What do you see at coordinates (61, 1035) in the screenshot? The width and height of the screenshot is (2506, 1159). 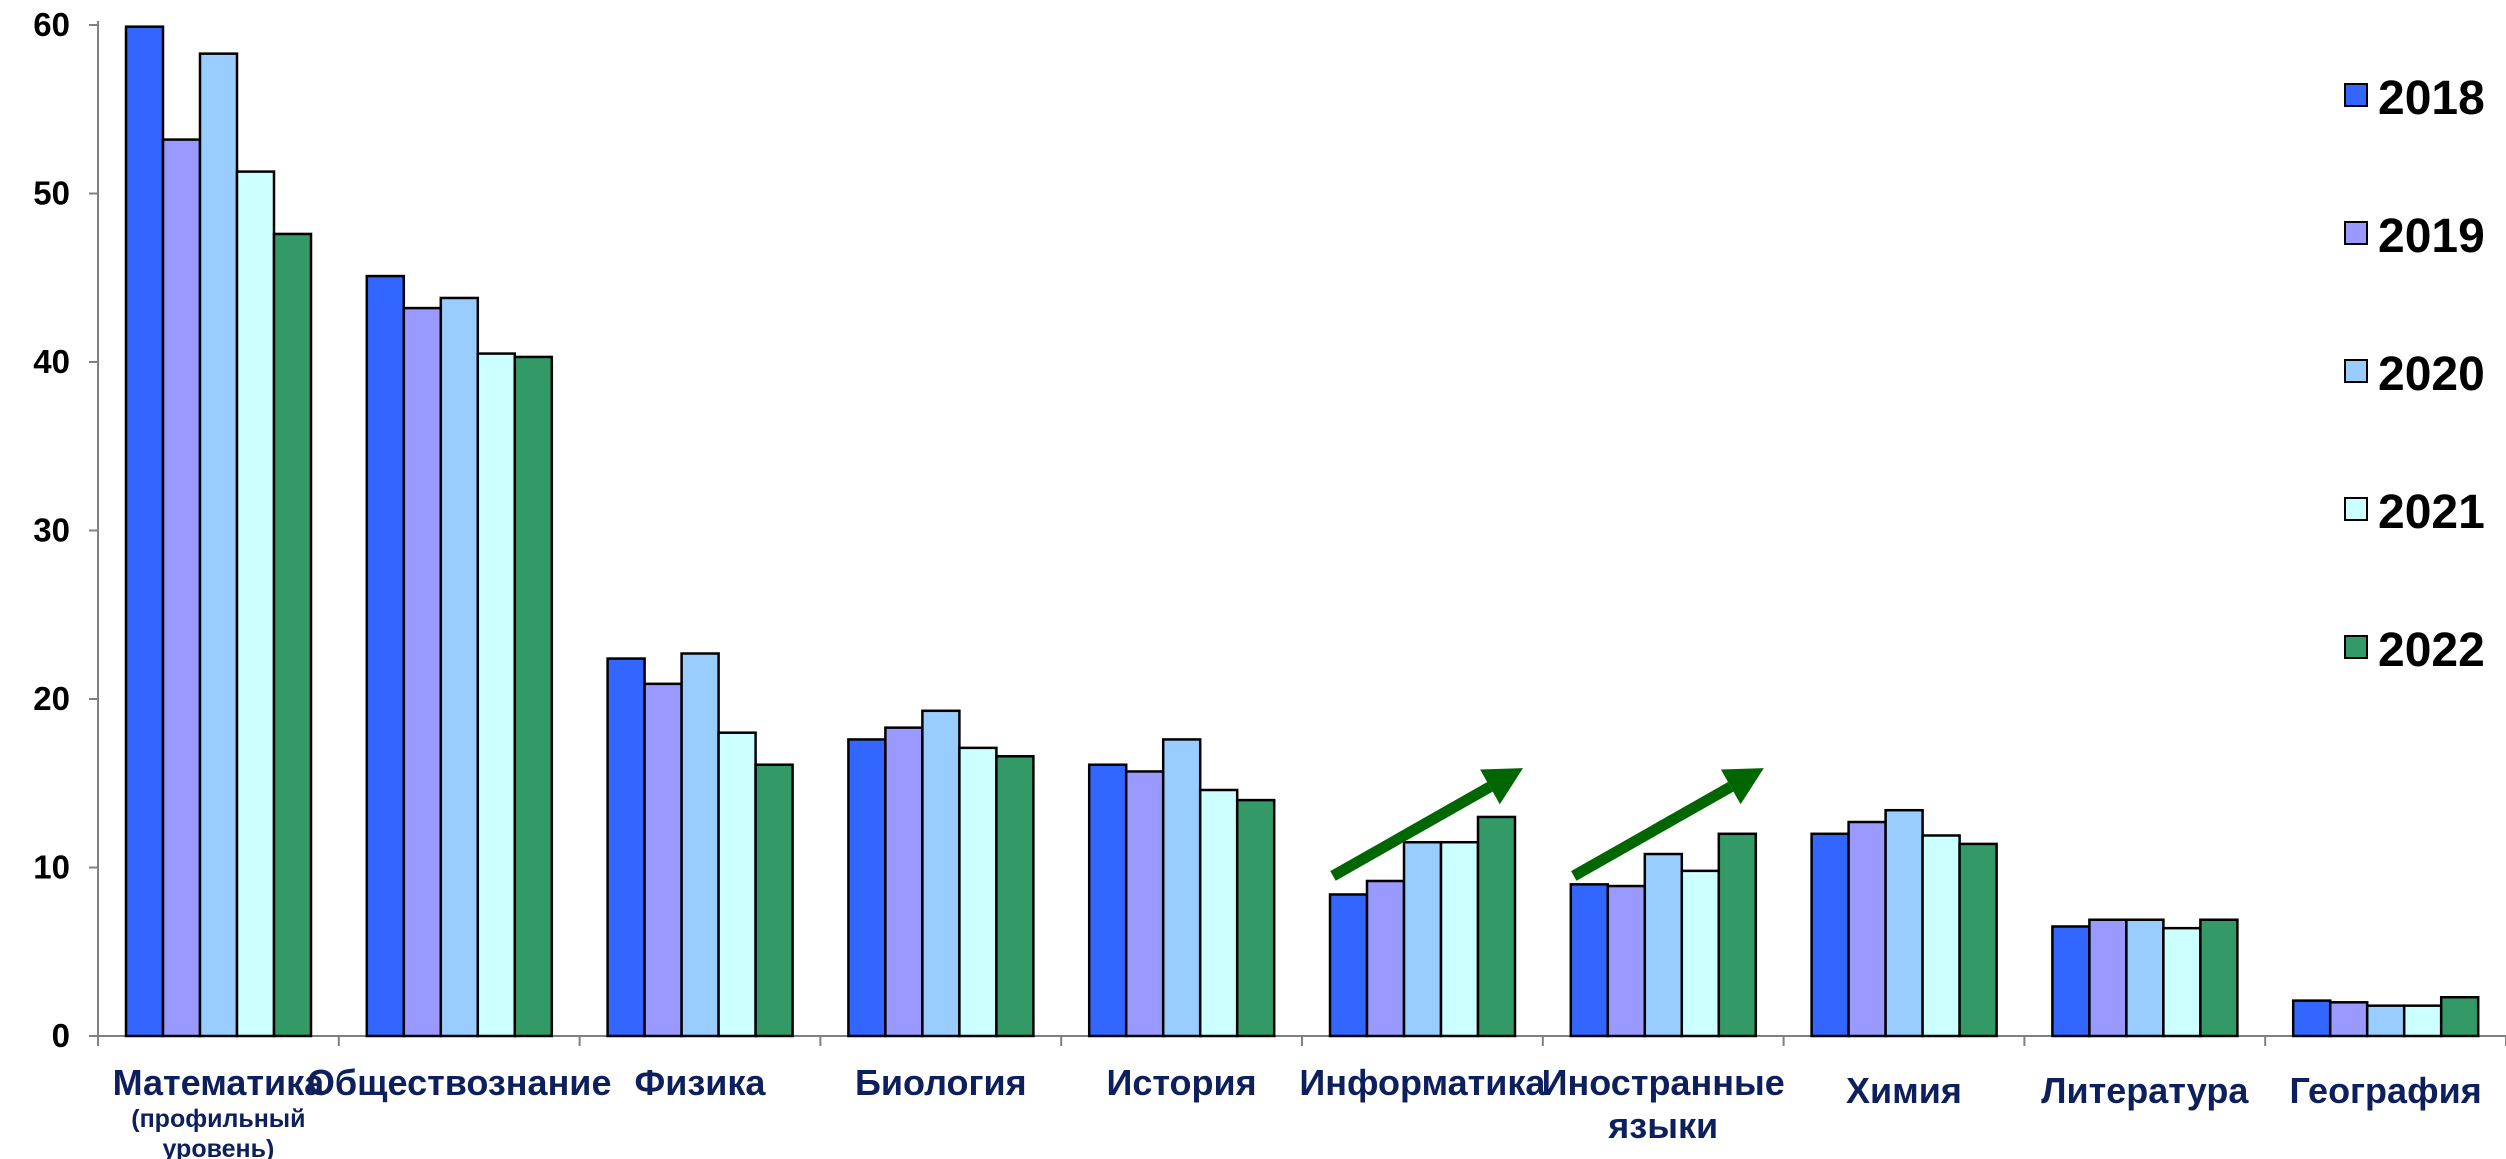 I see `y-tick-label: 0` at bounding box center [61, 1035].